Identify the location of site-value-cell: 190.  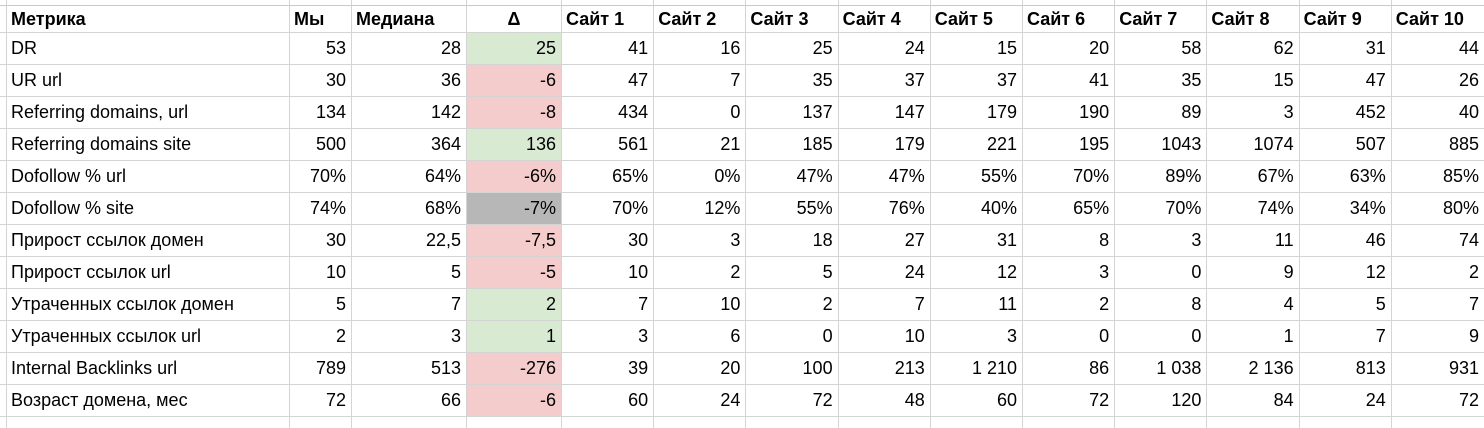
(1069, 113).